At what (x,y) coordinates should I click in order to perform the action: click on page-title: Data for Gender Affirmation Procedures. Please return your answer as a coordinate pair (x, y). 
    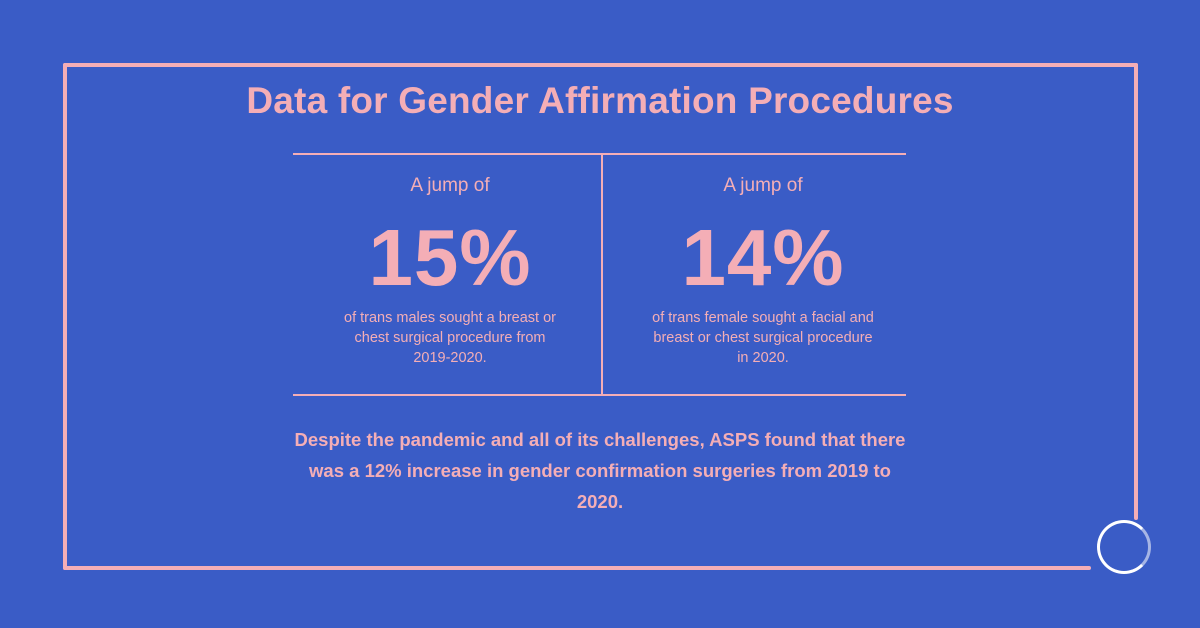
    Looking at the image, I should click on (600, 100).